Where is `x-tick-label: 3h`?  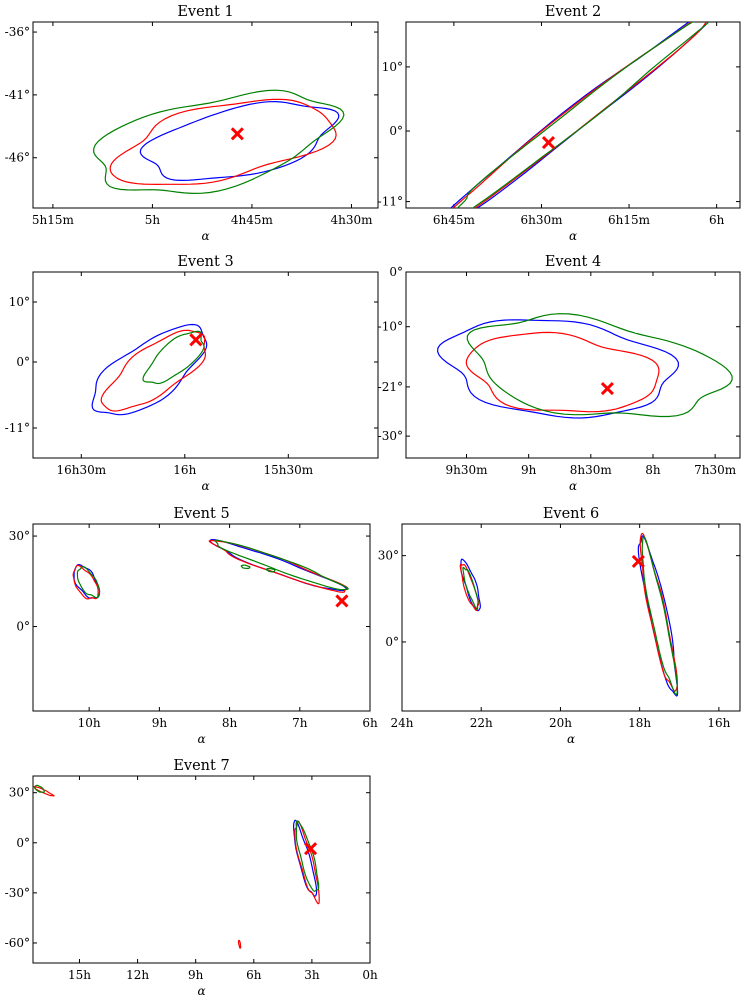
x-tick-label: 3h is located at coordinates (312, 975).